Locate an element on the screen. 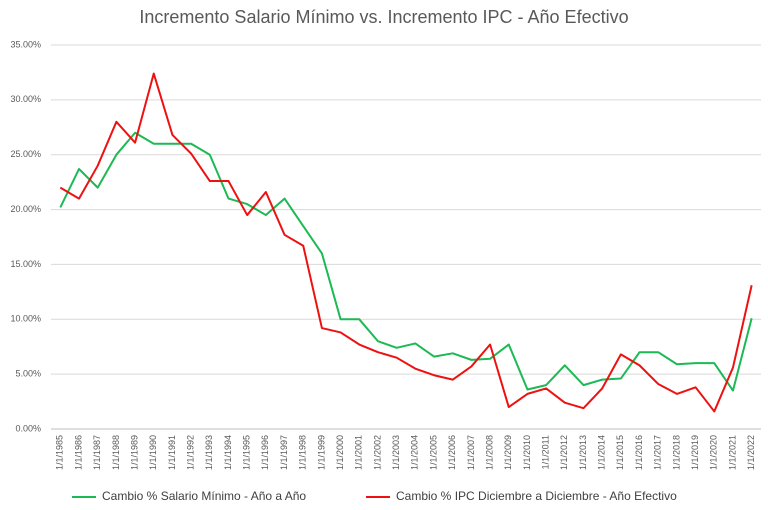 The height and width of the screenshot is (510, 768). x-tick-label: 1/1/2020 is located at coordinates (714, 452).